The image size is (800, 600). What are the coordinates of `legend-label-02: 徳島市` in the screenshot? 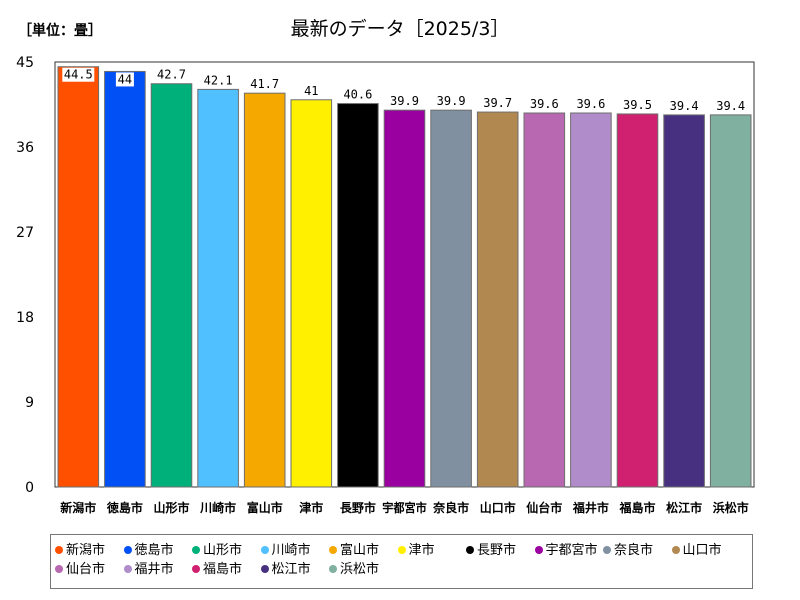 It's located at (154, 550).